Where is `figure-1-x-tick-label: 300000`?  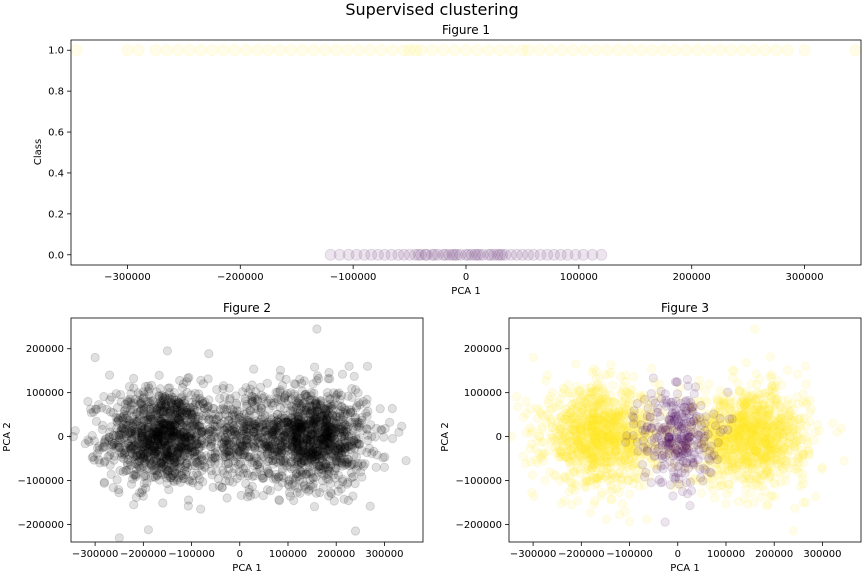 figure-1-x-tick-label: 300000 is located at coordinates (804, 277).